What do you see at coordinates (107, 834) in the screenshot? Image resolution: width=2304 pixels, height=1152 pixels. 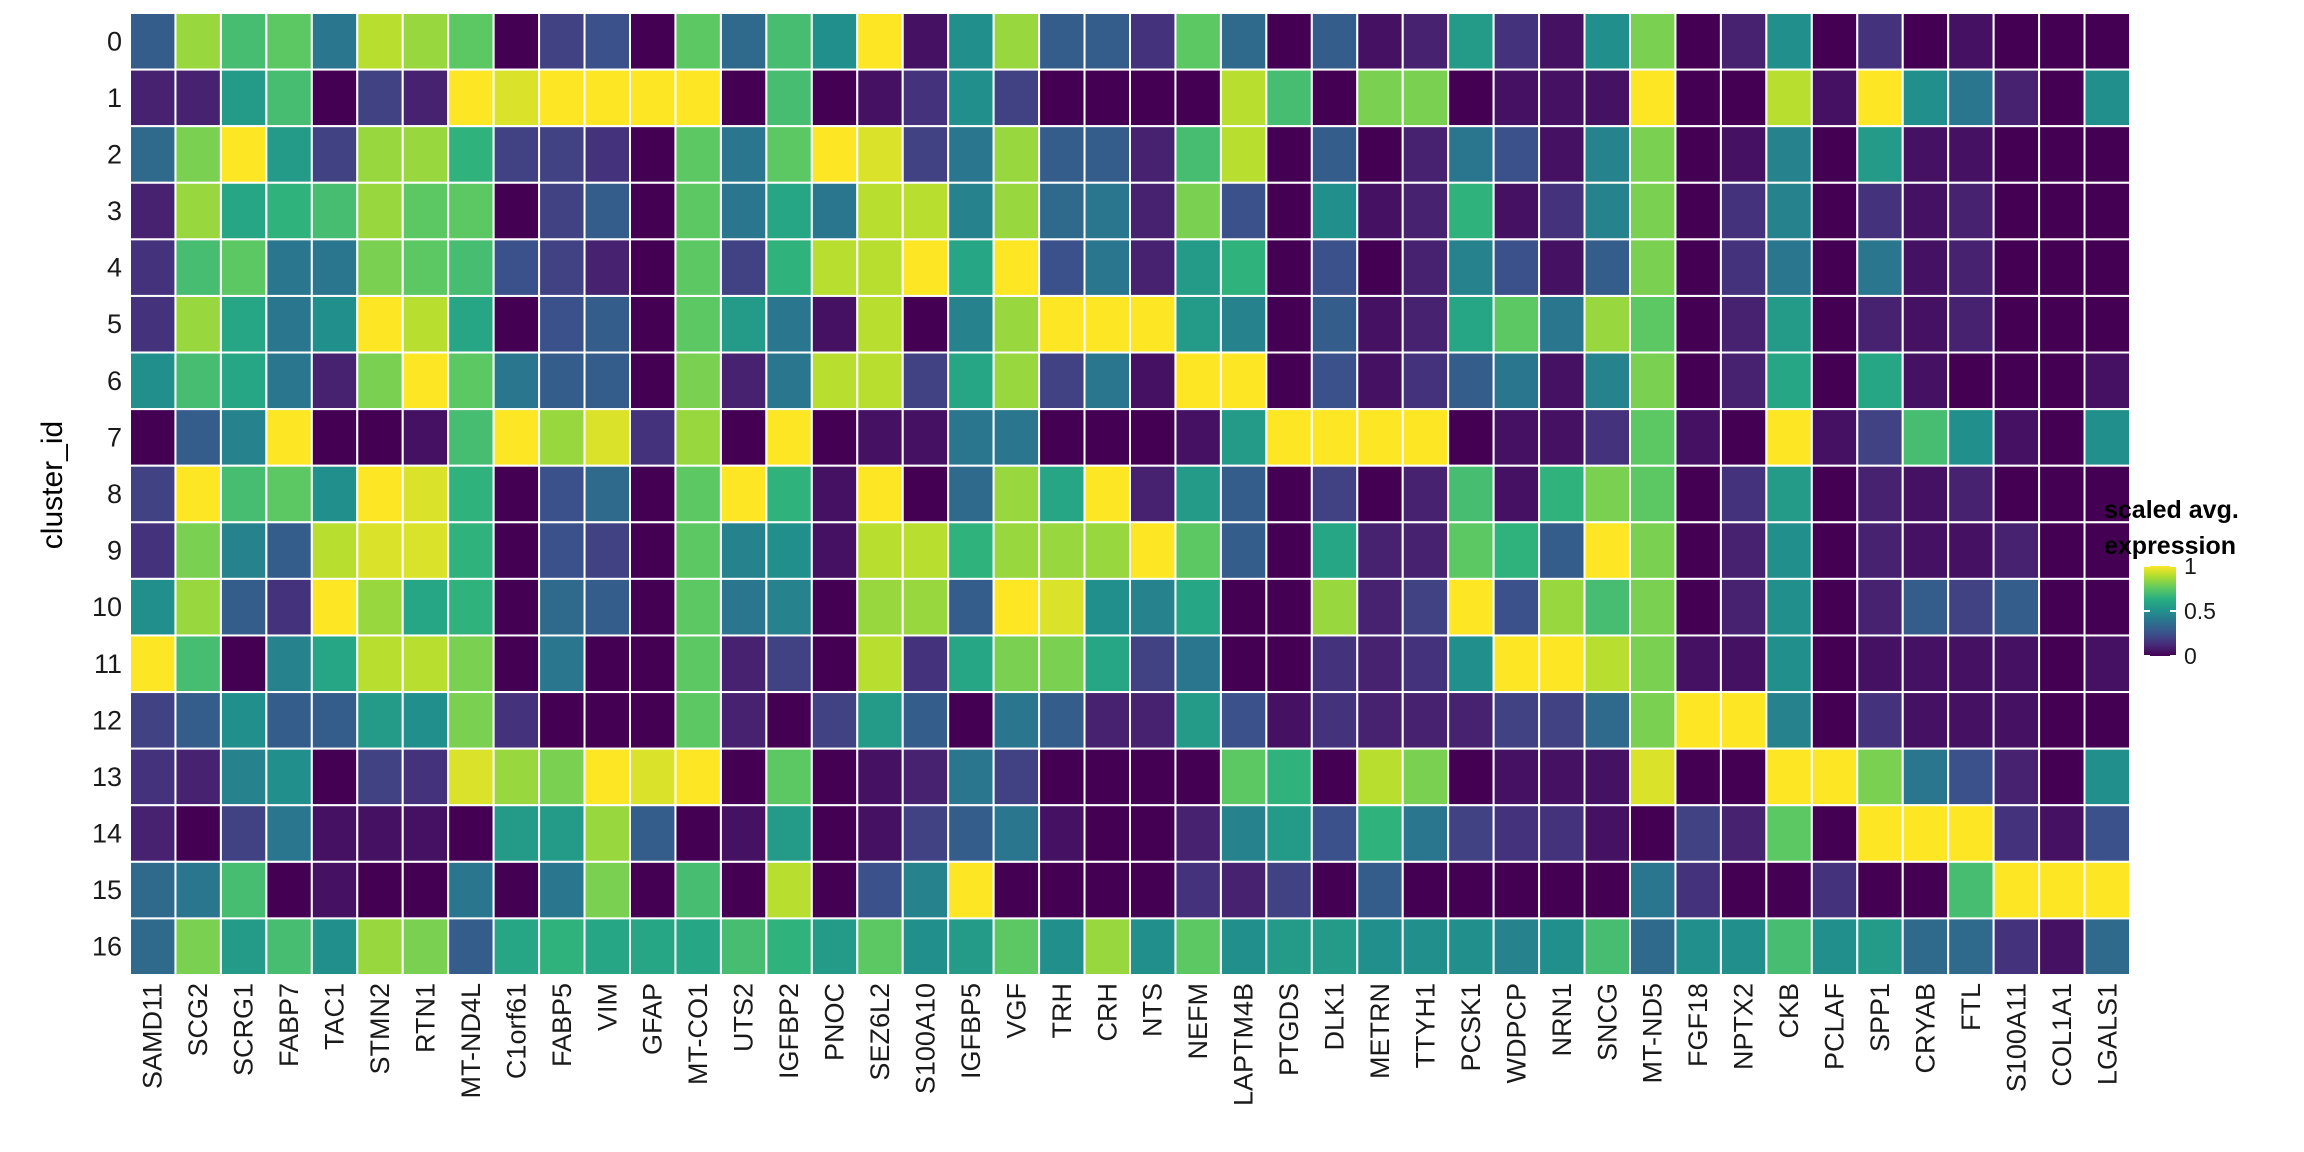 I see `row-tick-label: 14` at bounding box center [107, 834].